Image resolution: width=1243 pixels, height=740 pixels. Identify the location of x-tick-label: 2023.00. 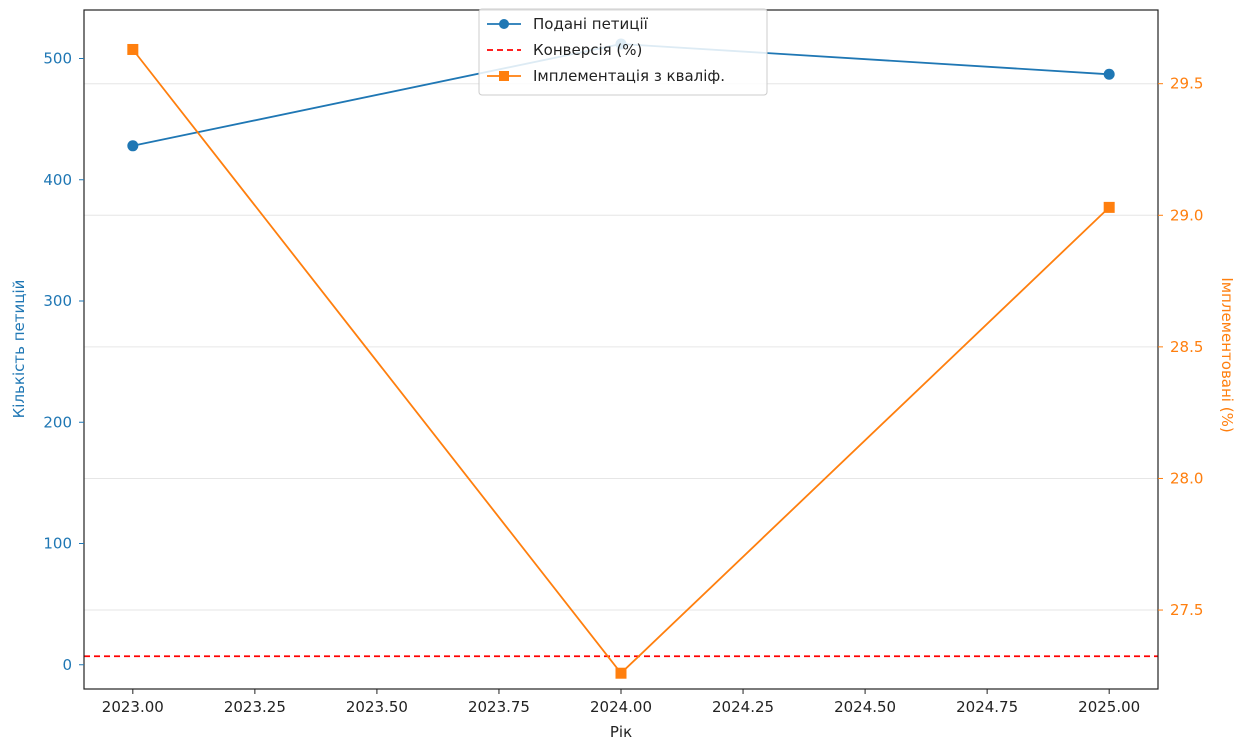
(133, 707).